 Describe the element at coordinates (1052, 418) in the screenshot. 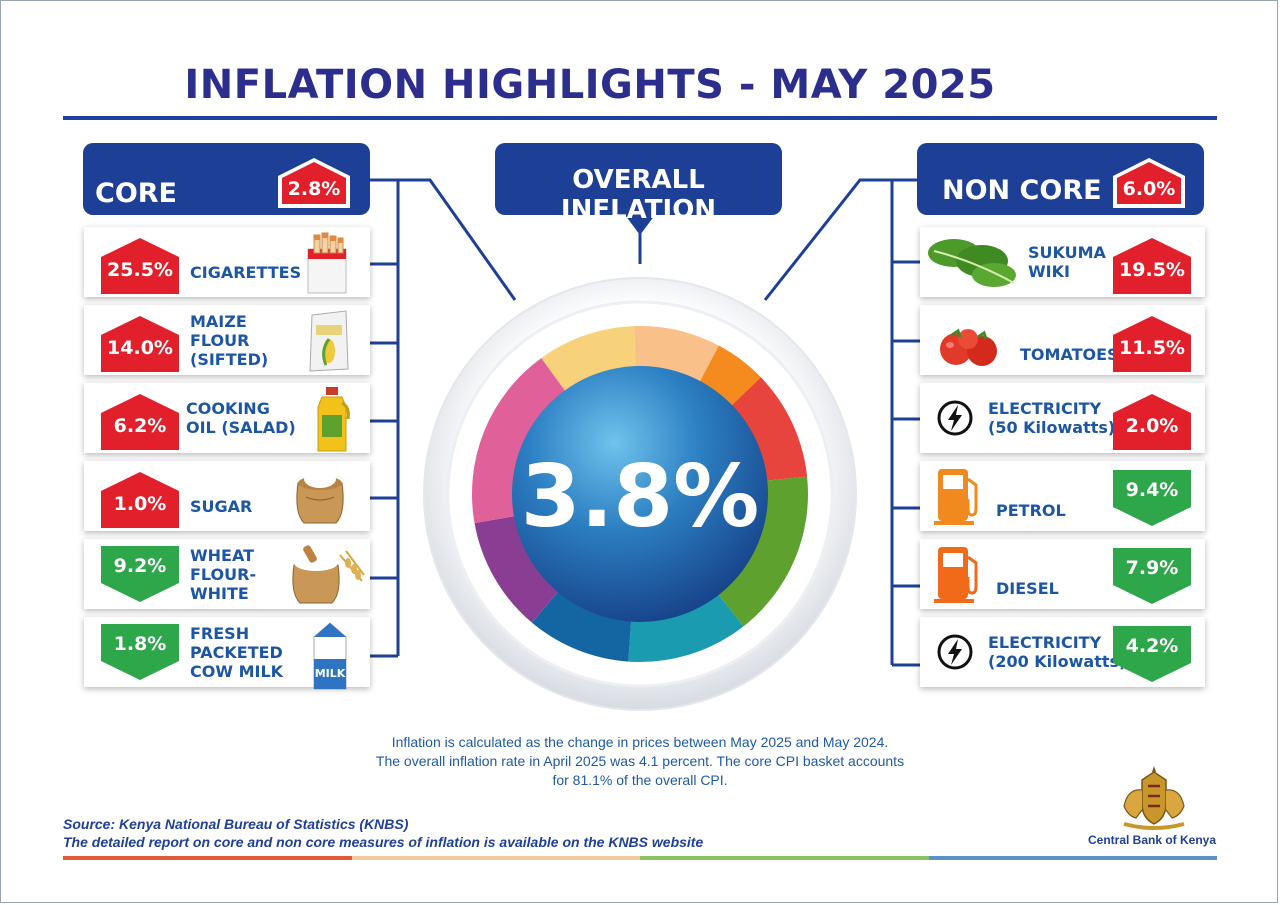

I see `noncore-item-label: ELECTRICITY (50 Kilowatts)` at that location.